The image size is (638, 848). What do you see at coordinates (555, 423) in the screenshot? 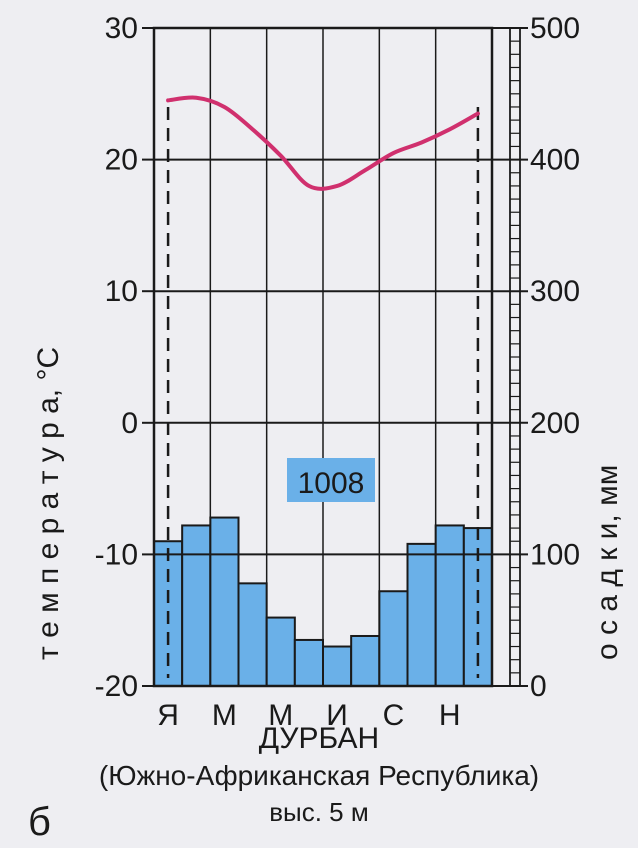
I see `precipitation-tick-label: 200` at bounding box center [555, 423].